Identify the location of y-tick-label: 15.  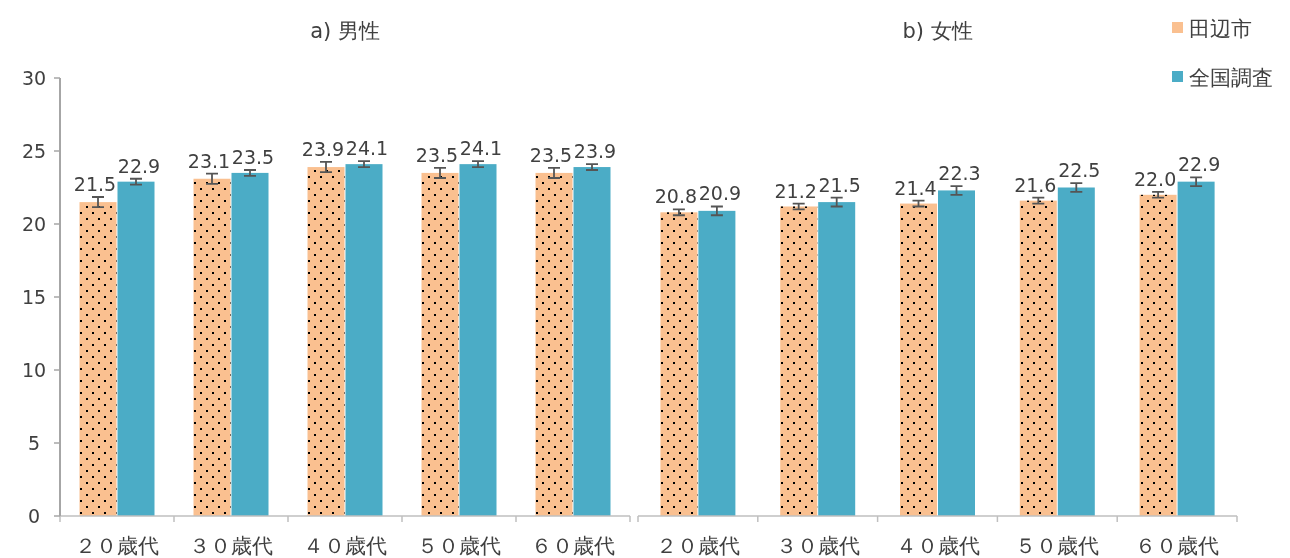
(34, 297).